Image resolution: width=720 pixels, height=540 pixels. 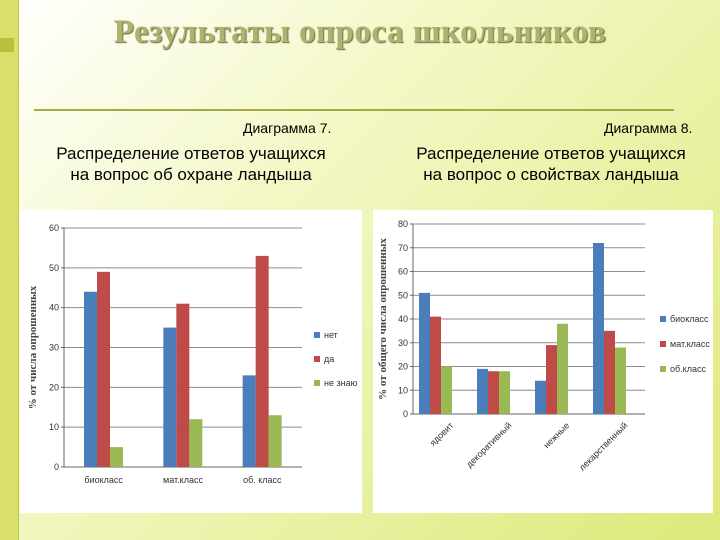 What do you see at coordinates (287, 128) in the screenshot?
I see `chart-1-figure-label: Диаграмма 7.` at bounding box center [287, 128].